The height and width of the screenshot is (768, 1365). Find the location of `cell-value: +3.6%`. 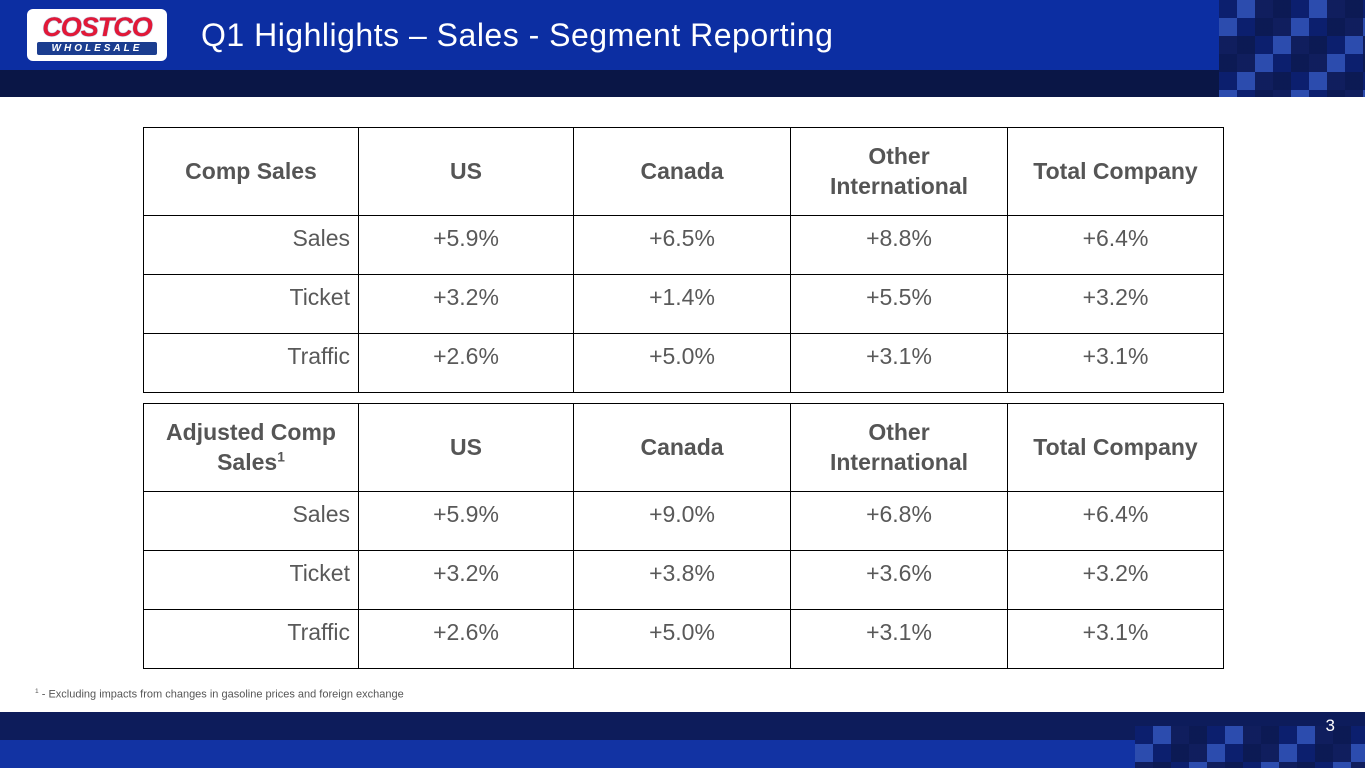

cell-value: +3.6% is located at coordinates (899, 580).